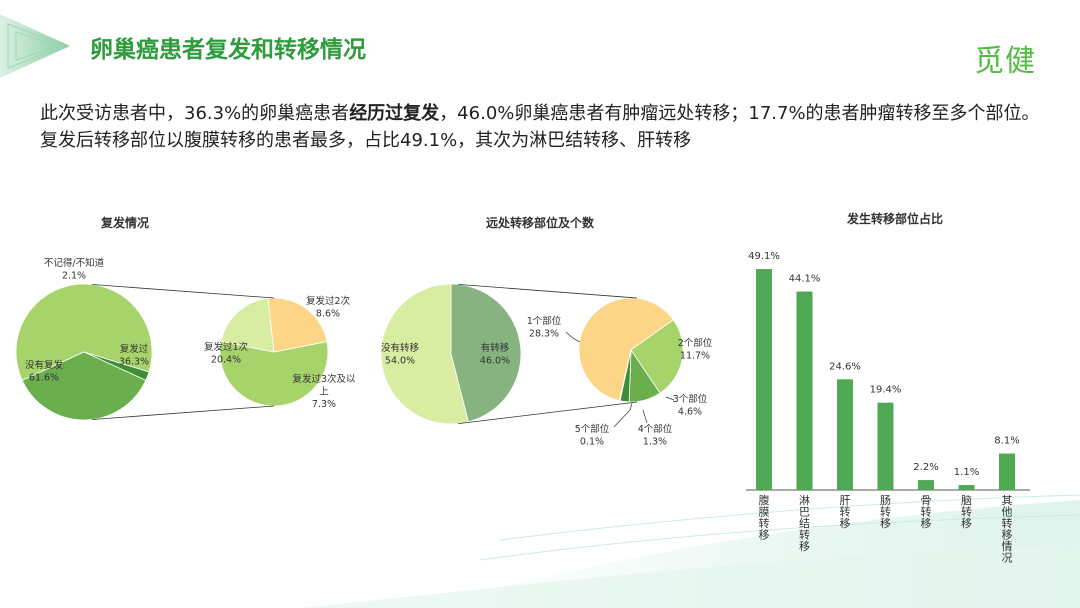  I want to click on label-has-metastasis: 有转移 46.0%, so click(495, 354).